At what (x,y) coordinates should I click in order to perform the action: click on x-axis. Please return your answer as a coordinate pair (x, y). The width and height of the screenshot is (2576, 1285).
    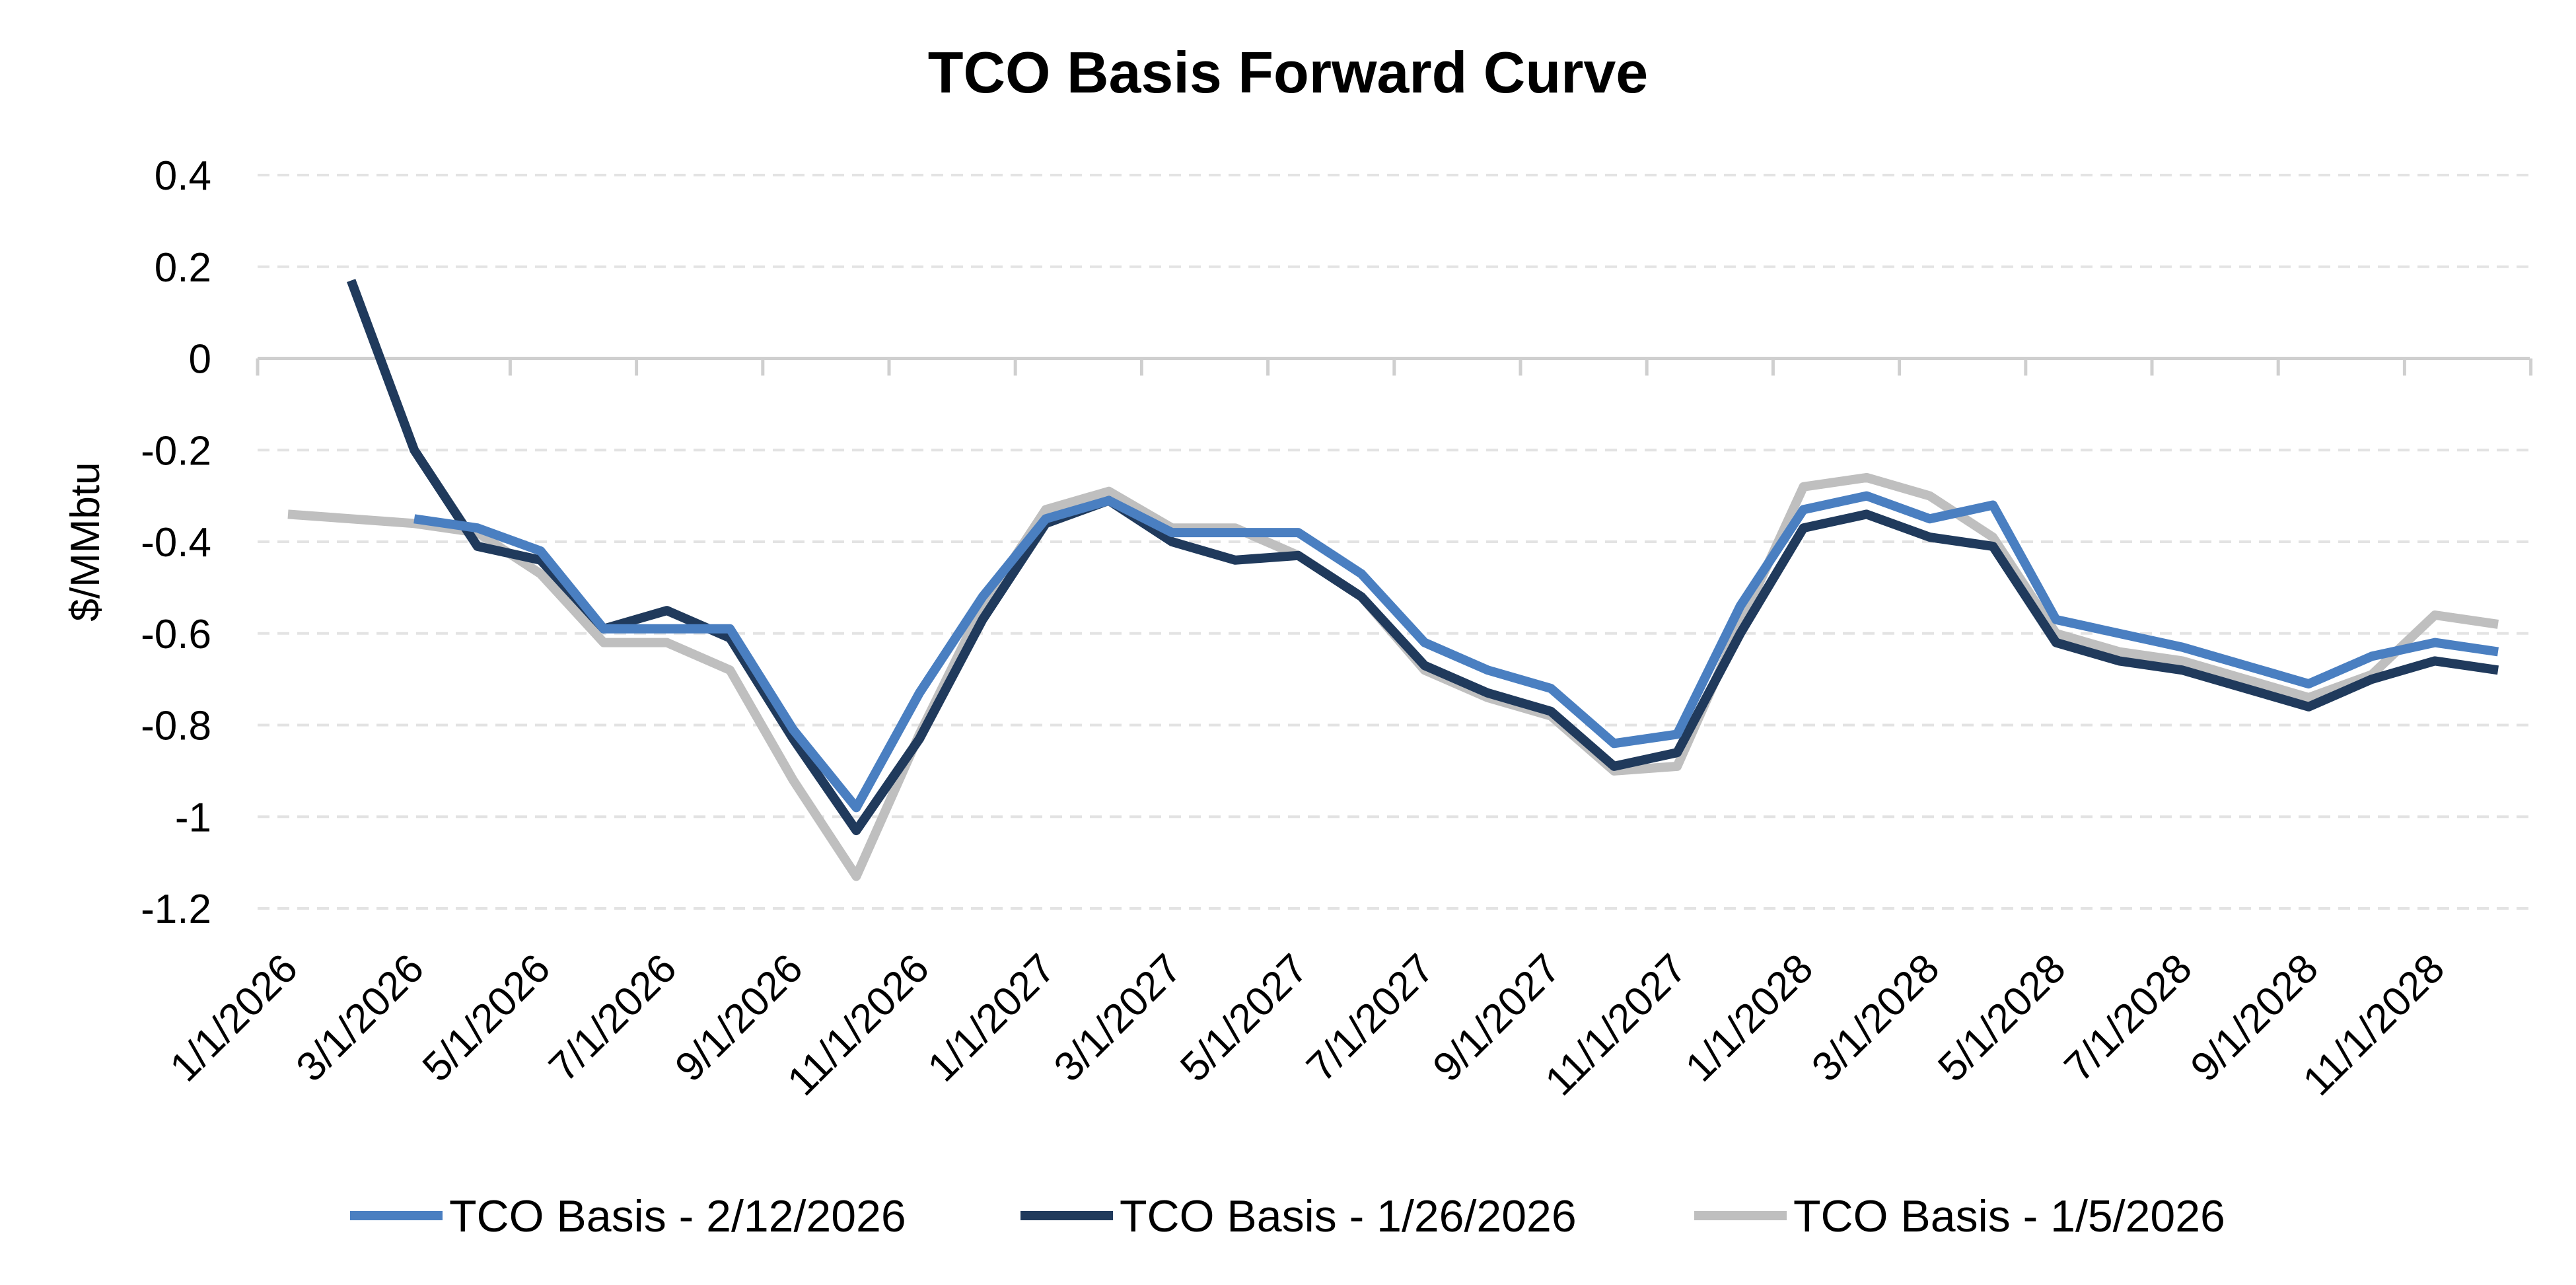
    Looking at the image, I should click on (1394, 366).